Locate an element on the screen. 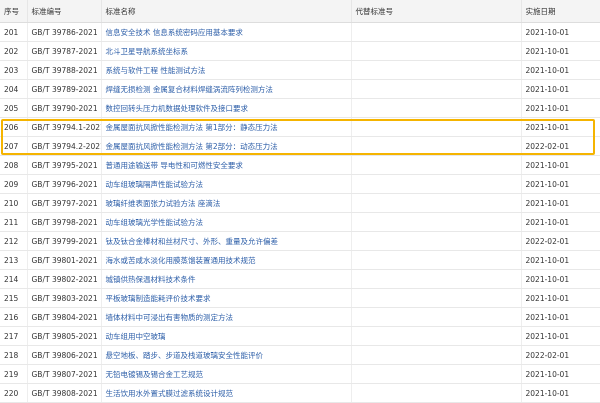 The image size is (600, 403). standard-name: 无铅电镀锡及锡合金工艺规范 is located at coordinates (226, 374).